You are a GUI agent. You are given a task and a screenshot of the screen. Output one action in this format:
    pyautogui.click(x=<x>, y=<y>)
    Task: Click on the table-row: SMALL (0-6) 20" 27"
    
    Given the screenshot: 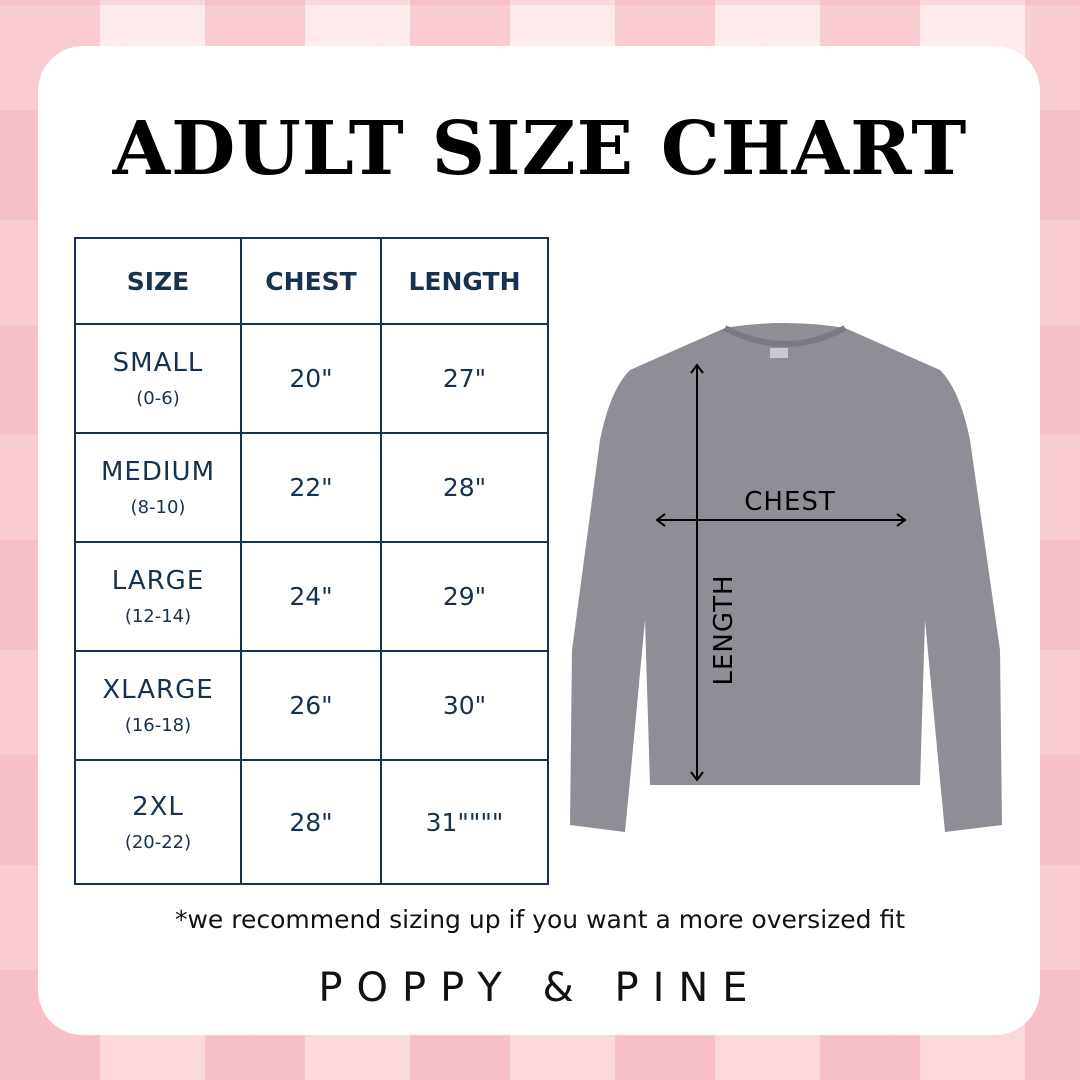 What is the action you would take?
    pyautogui.click(x=311, y=378)
    